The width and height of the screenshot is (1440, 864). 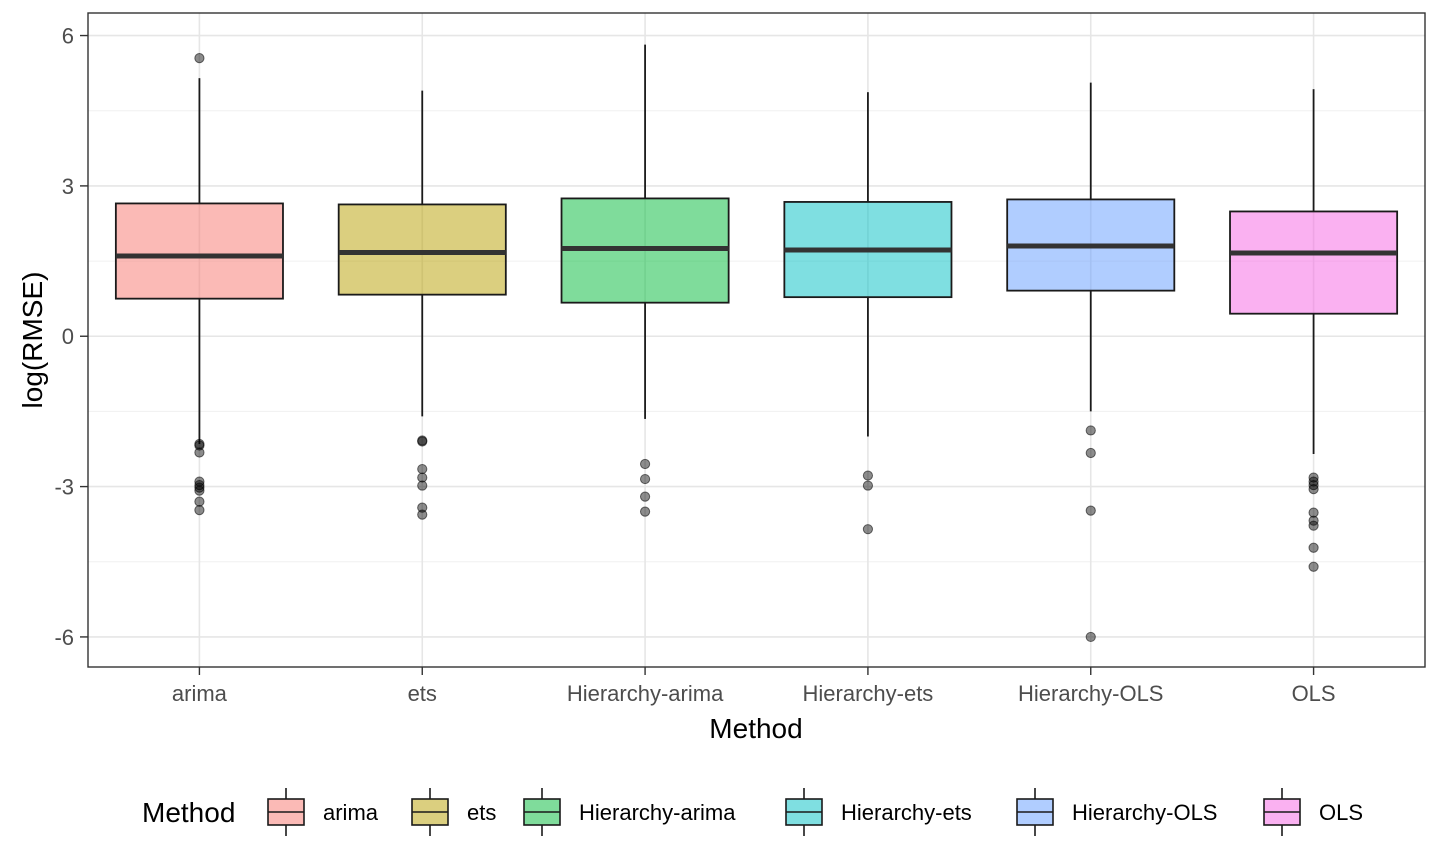 I want to click on legend-label: arima, so click(x=351, y=812).